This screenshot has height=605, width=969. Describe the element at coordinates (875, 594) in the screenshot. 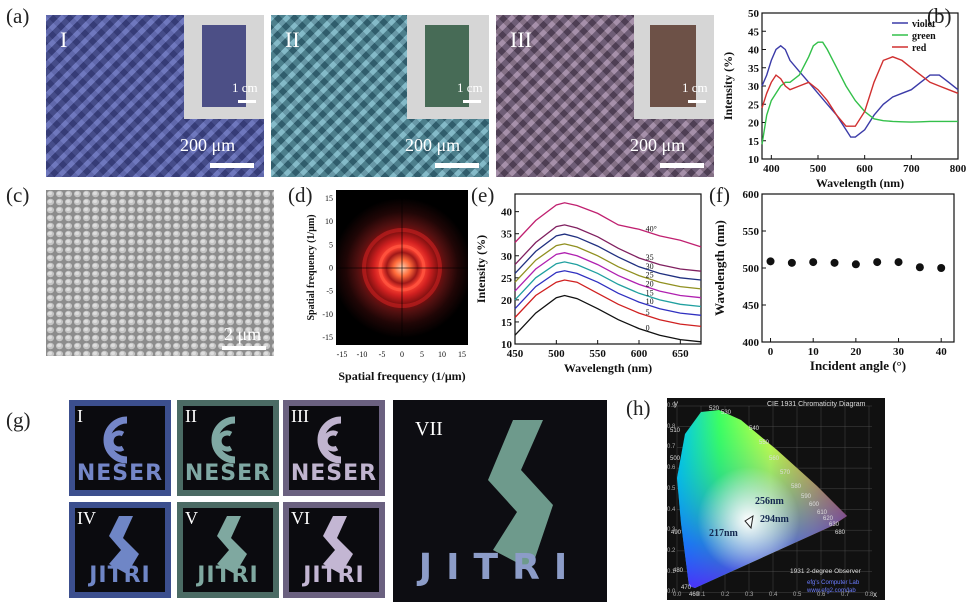

I see `cie-axis-x: x` at that location.